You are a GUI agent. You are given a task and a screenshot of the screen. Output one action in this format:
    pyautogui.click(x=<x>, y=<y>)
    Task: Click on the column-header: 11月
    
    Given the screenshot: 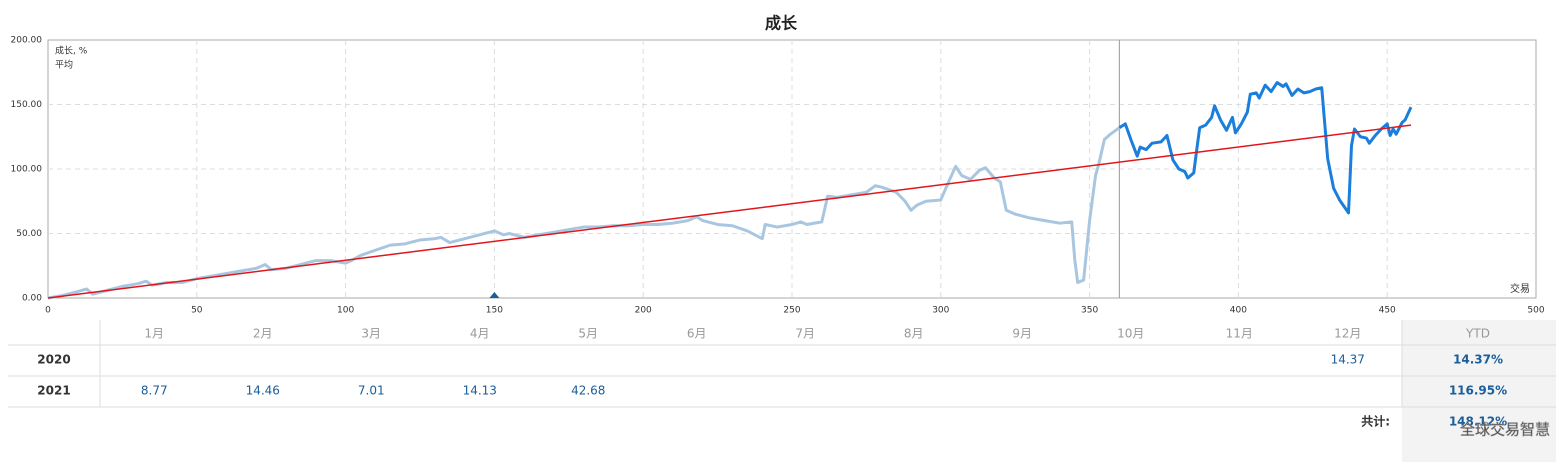 What is the action you would take?
    pyautogui.click(x=1239, y=334)
    